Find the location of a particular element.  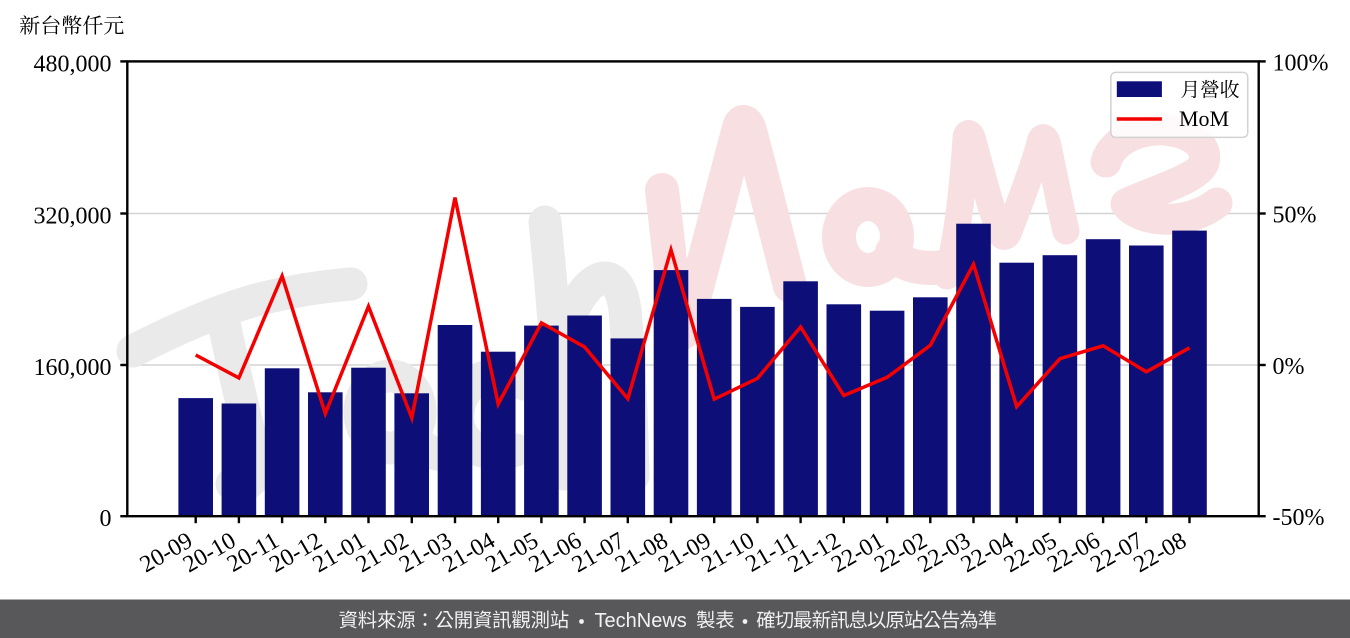

svg-text: 480,000 is located at coordinates (73, 64).